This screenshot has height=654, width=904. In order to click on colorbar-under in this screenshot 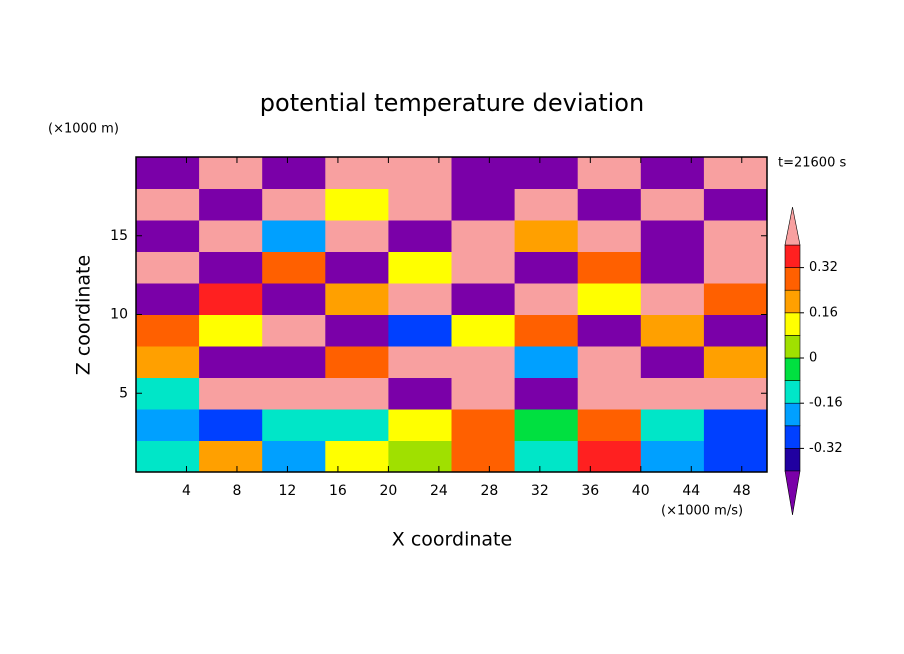, I will do `click(792, 493)`.